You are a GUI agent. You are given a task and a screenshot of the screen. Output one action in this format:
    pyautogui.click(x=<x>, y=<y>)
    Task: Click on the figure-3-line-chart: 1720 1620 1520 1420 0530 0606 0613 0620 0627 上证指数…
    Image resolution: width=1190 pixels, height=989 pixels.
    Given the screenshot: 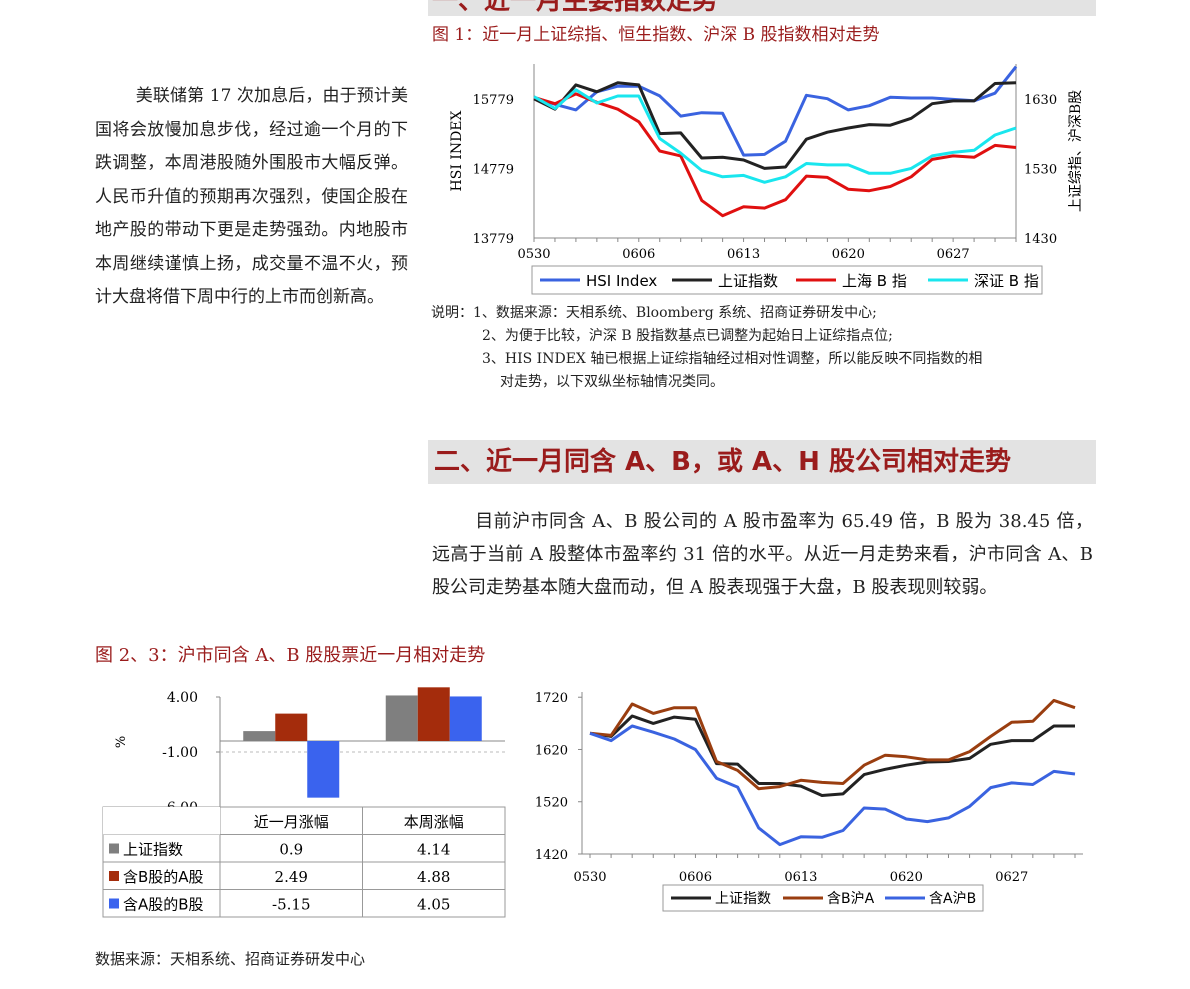 What is the action you would take?
    pyautogui.click(x=809, y=801)
    